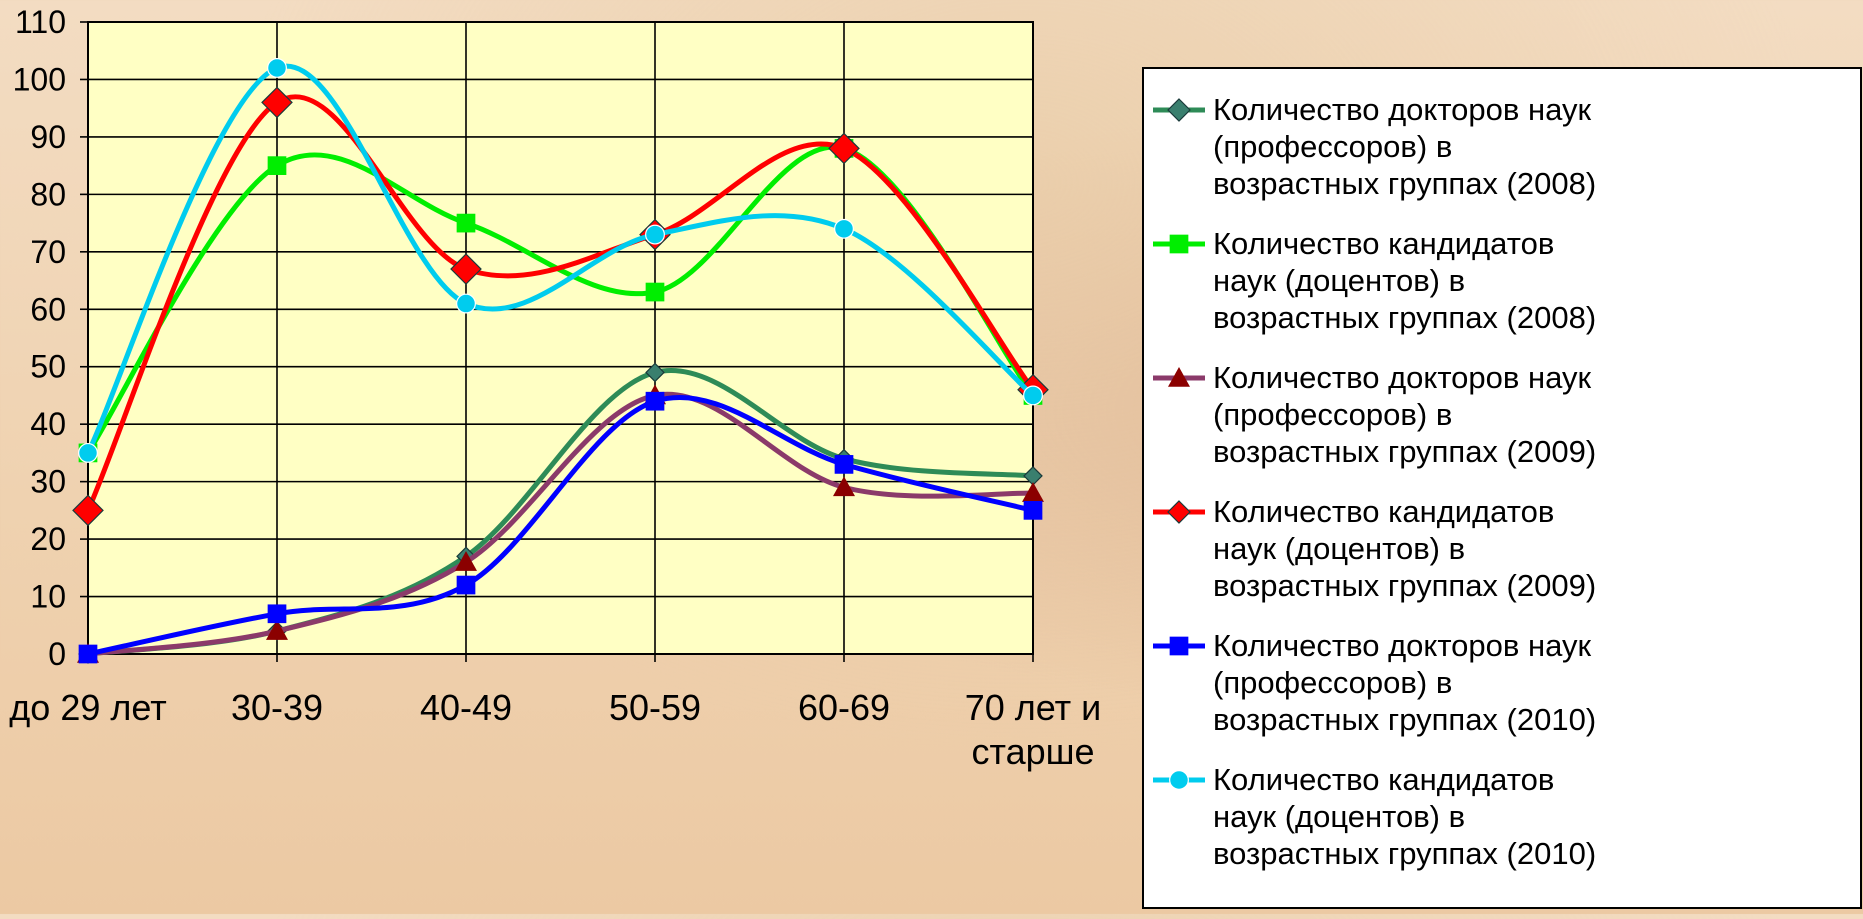 This screenshot has height=919, width=1863. What do you see at coordinates (844, 707) in the screenshot?
I see `x-tick-label: 60-69` at bounding box center [844, 707].